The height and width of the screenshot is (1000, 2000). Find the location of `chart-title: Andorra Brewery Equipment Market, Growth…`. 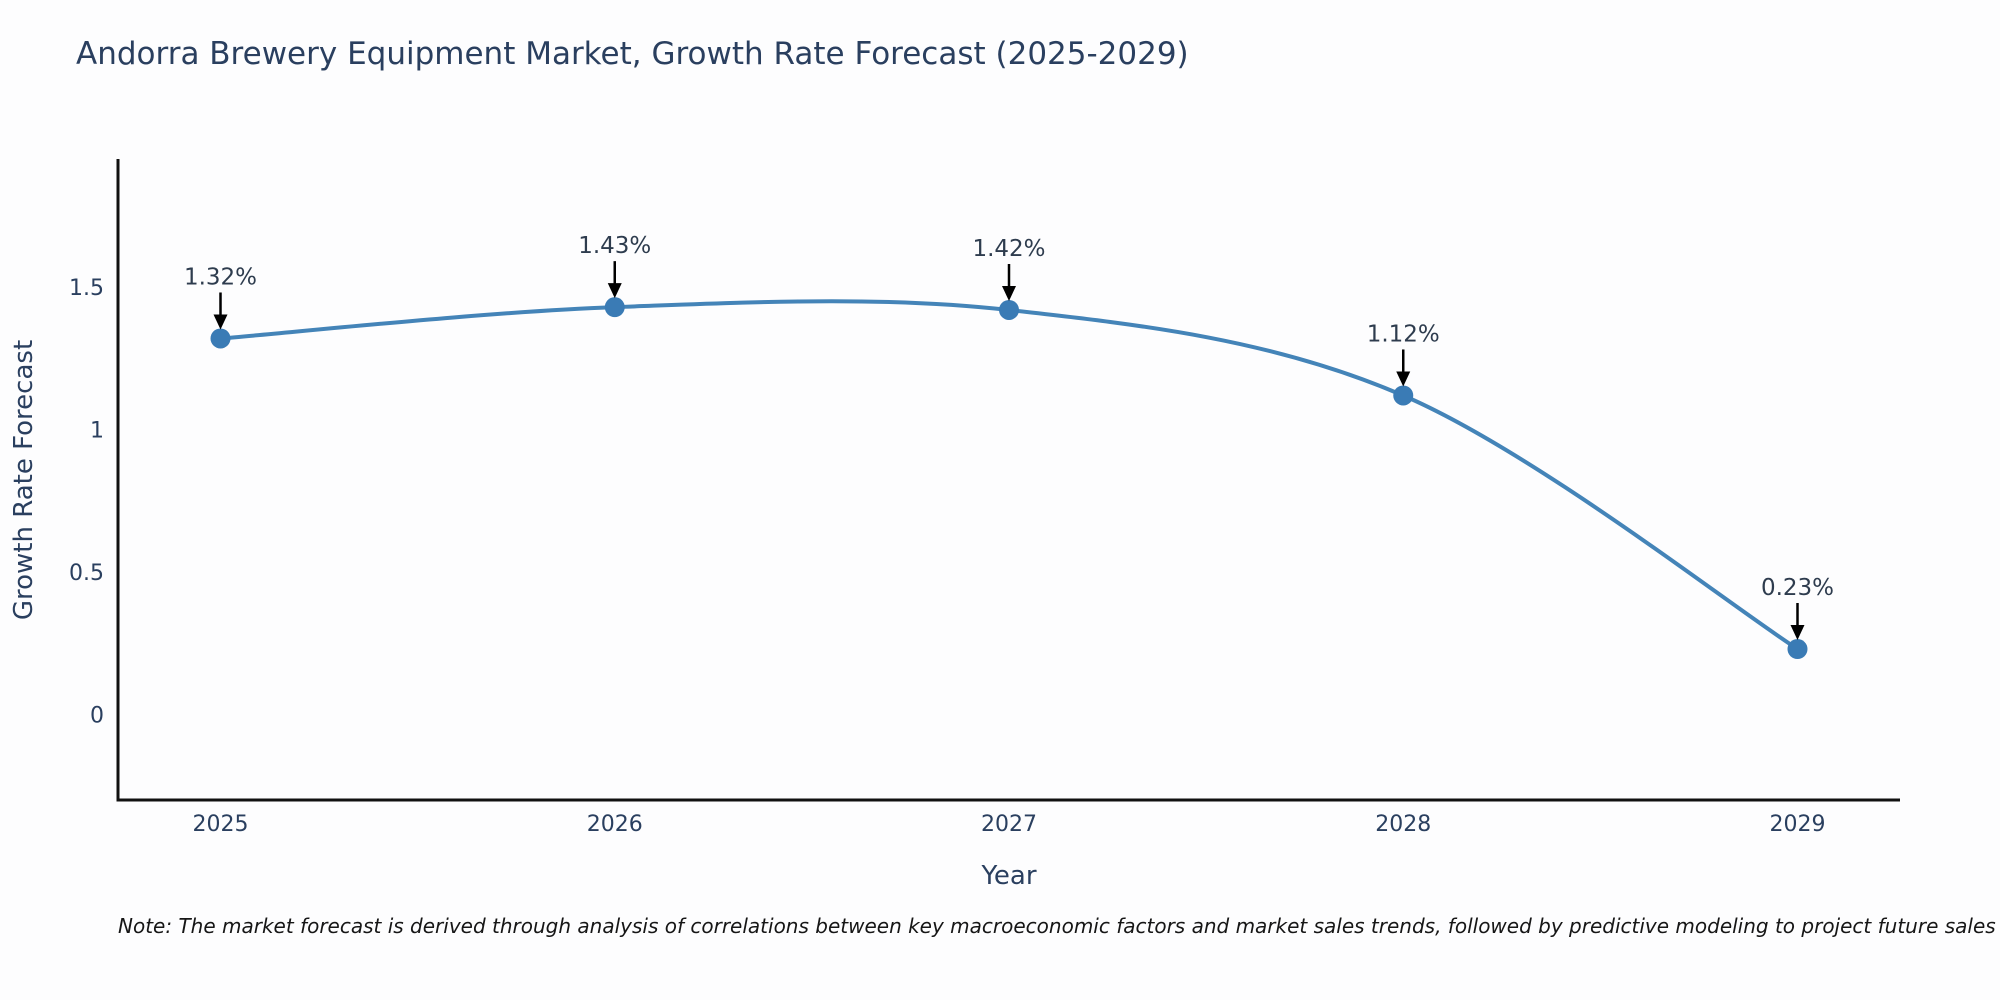

chart-title: Andorra Brewery Equipment Market, Growth… is located at coordinates (632, 54).